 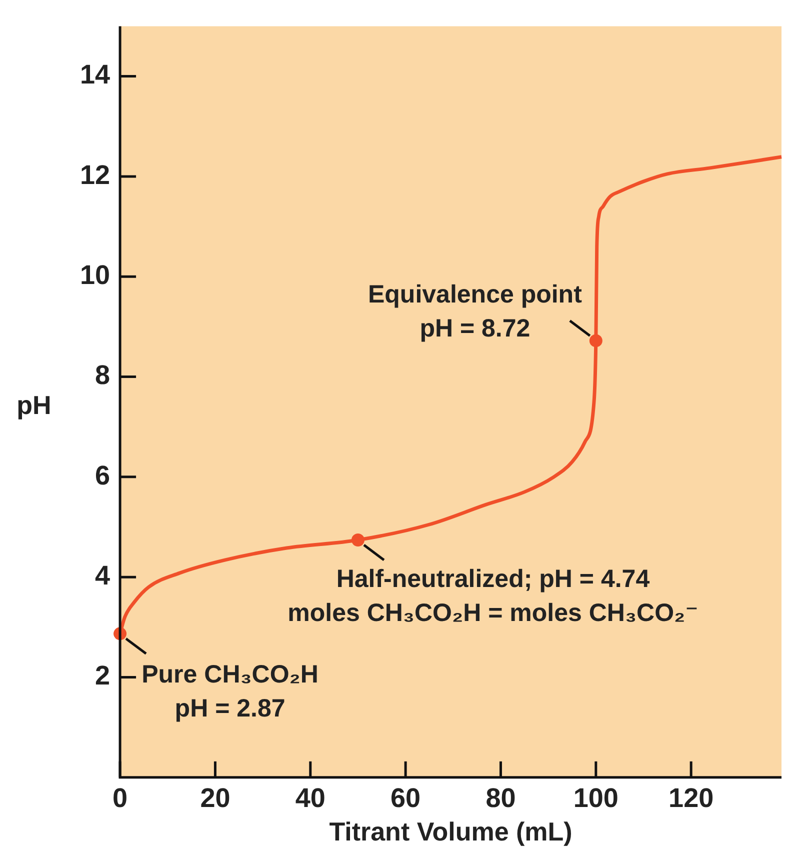 I want to click on x-tick-label: 100, so click(x=595, y=798).